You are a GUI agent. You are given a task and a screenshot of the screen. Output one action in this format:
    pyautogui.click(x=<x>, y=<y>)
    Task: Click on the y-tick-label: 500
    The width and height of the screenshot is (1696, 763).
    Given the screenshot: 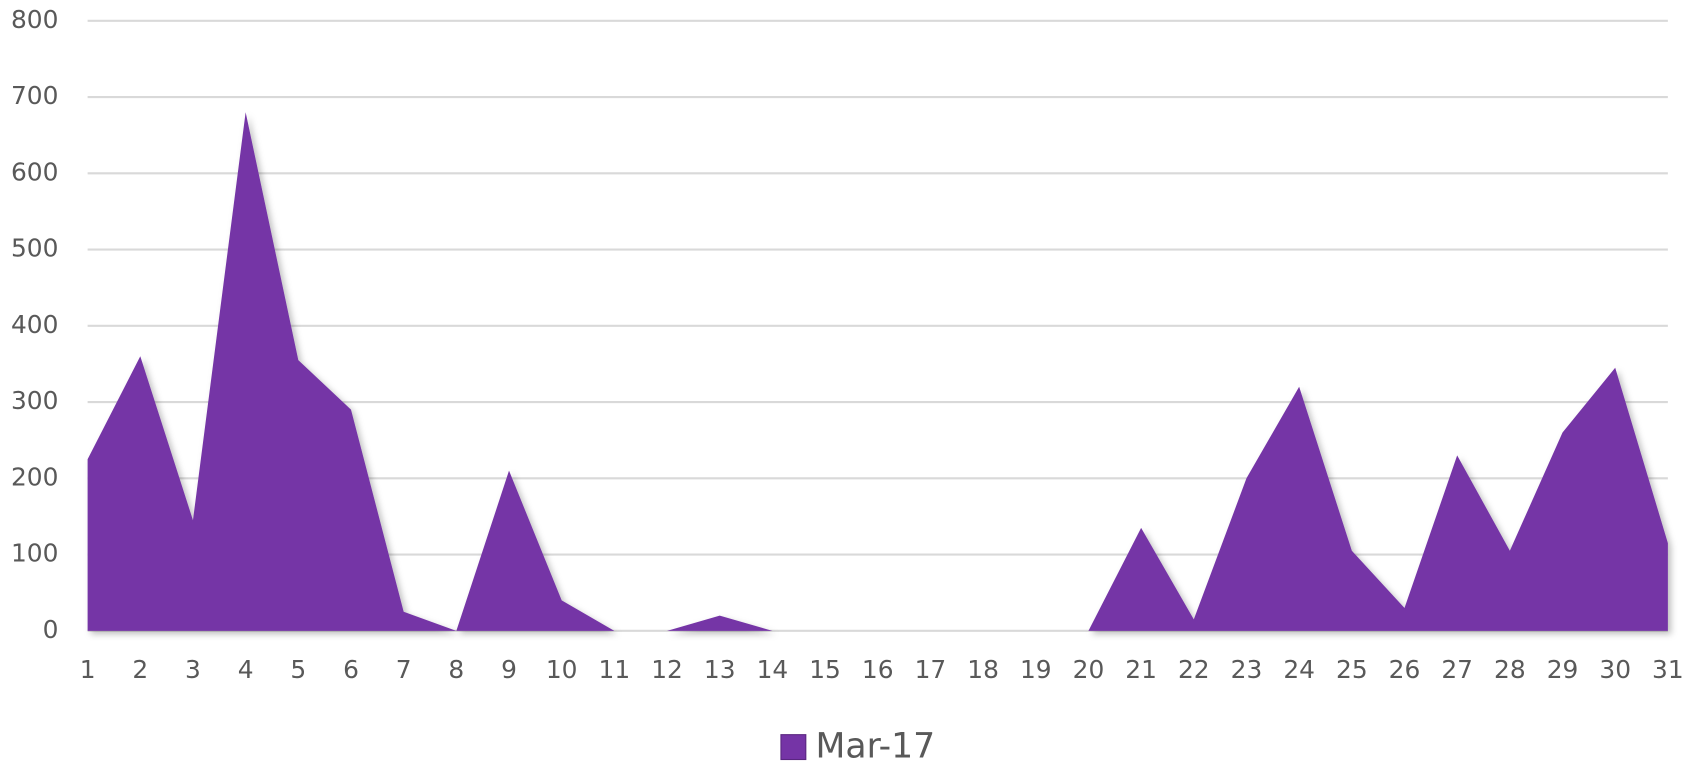 What is the action you would take?
    pyautogui.click(x=34, y=248)
    